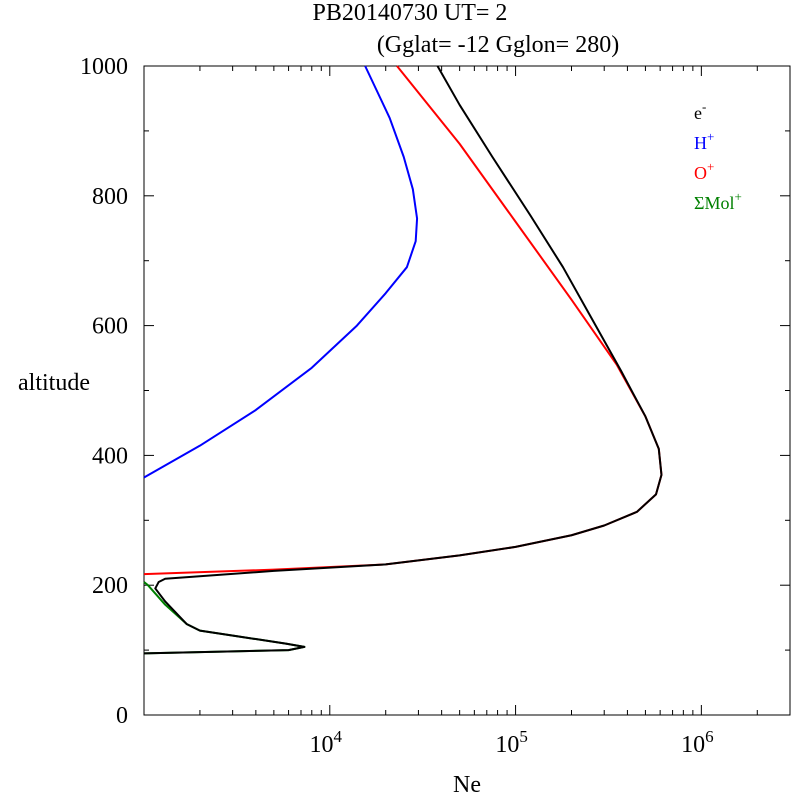 The width and height of the screenshot is (792, 795). What do you see at coordinates (704, 141) in the screenshot?
I see `legend-hydrogen-ion: H+` at bounding box center [704, 141].